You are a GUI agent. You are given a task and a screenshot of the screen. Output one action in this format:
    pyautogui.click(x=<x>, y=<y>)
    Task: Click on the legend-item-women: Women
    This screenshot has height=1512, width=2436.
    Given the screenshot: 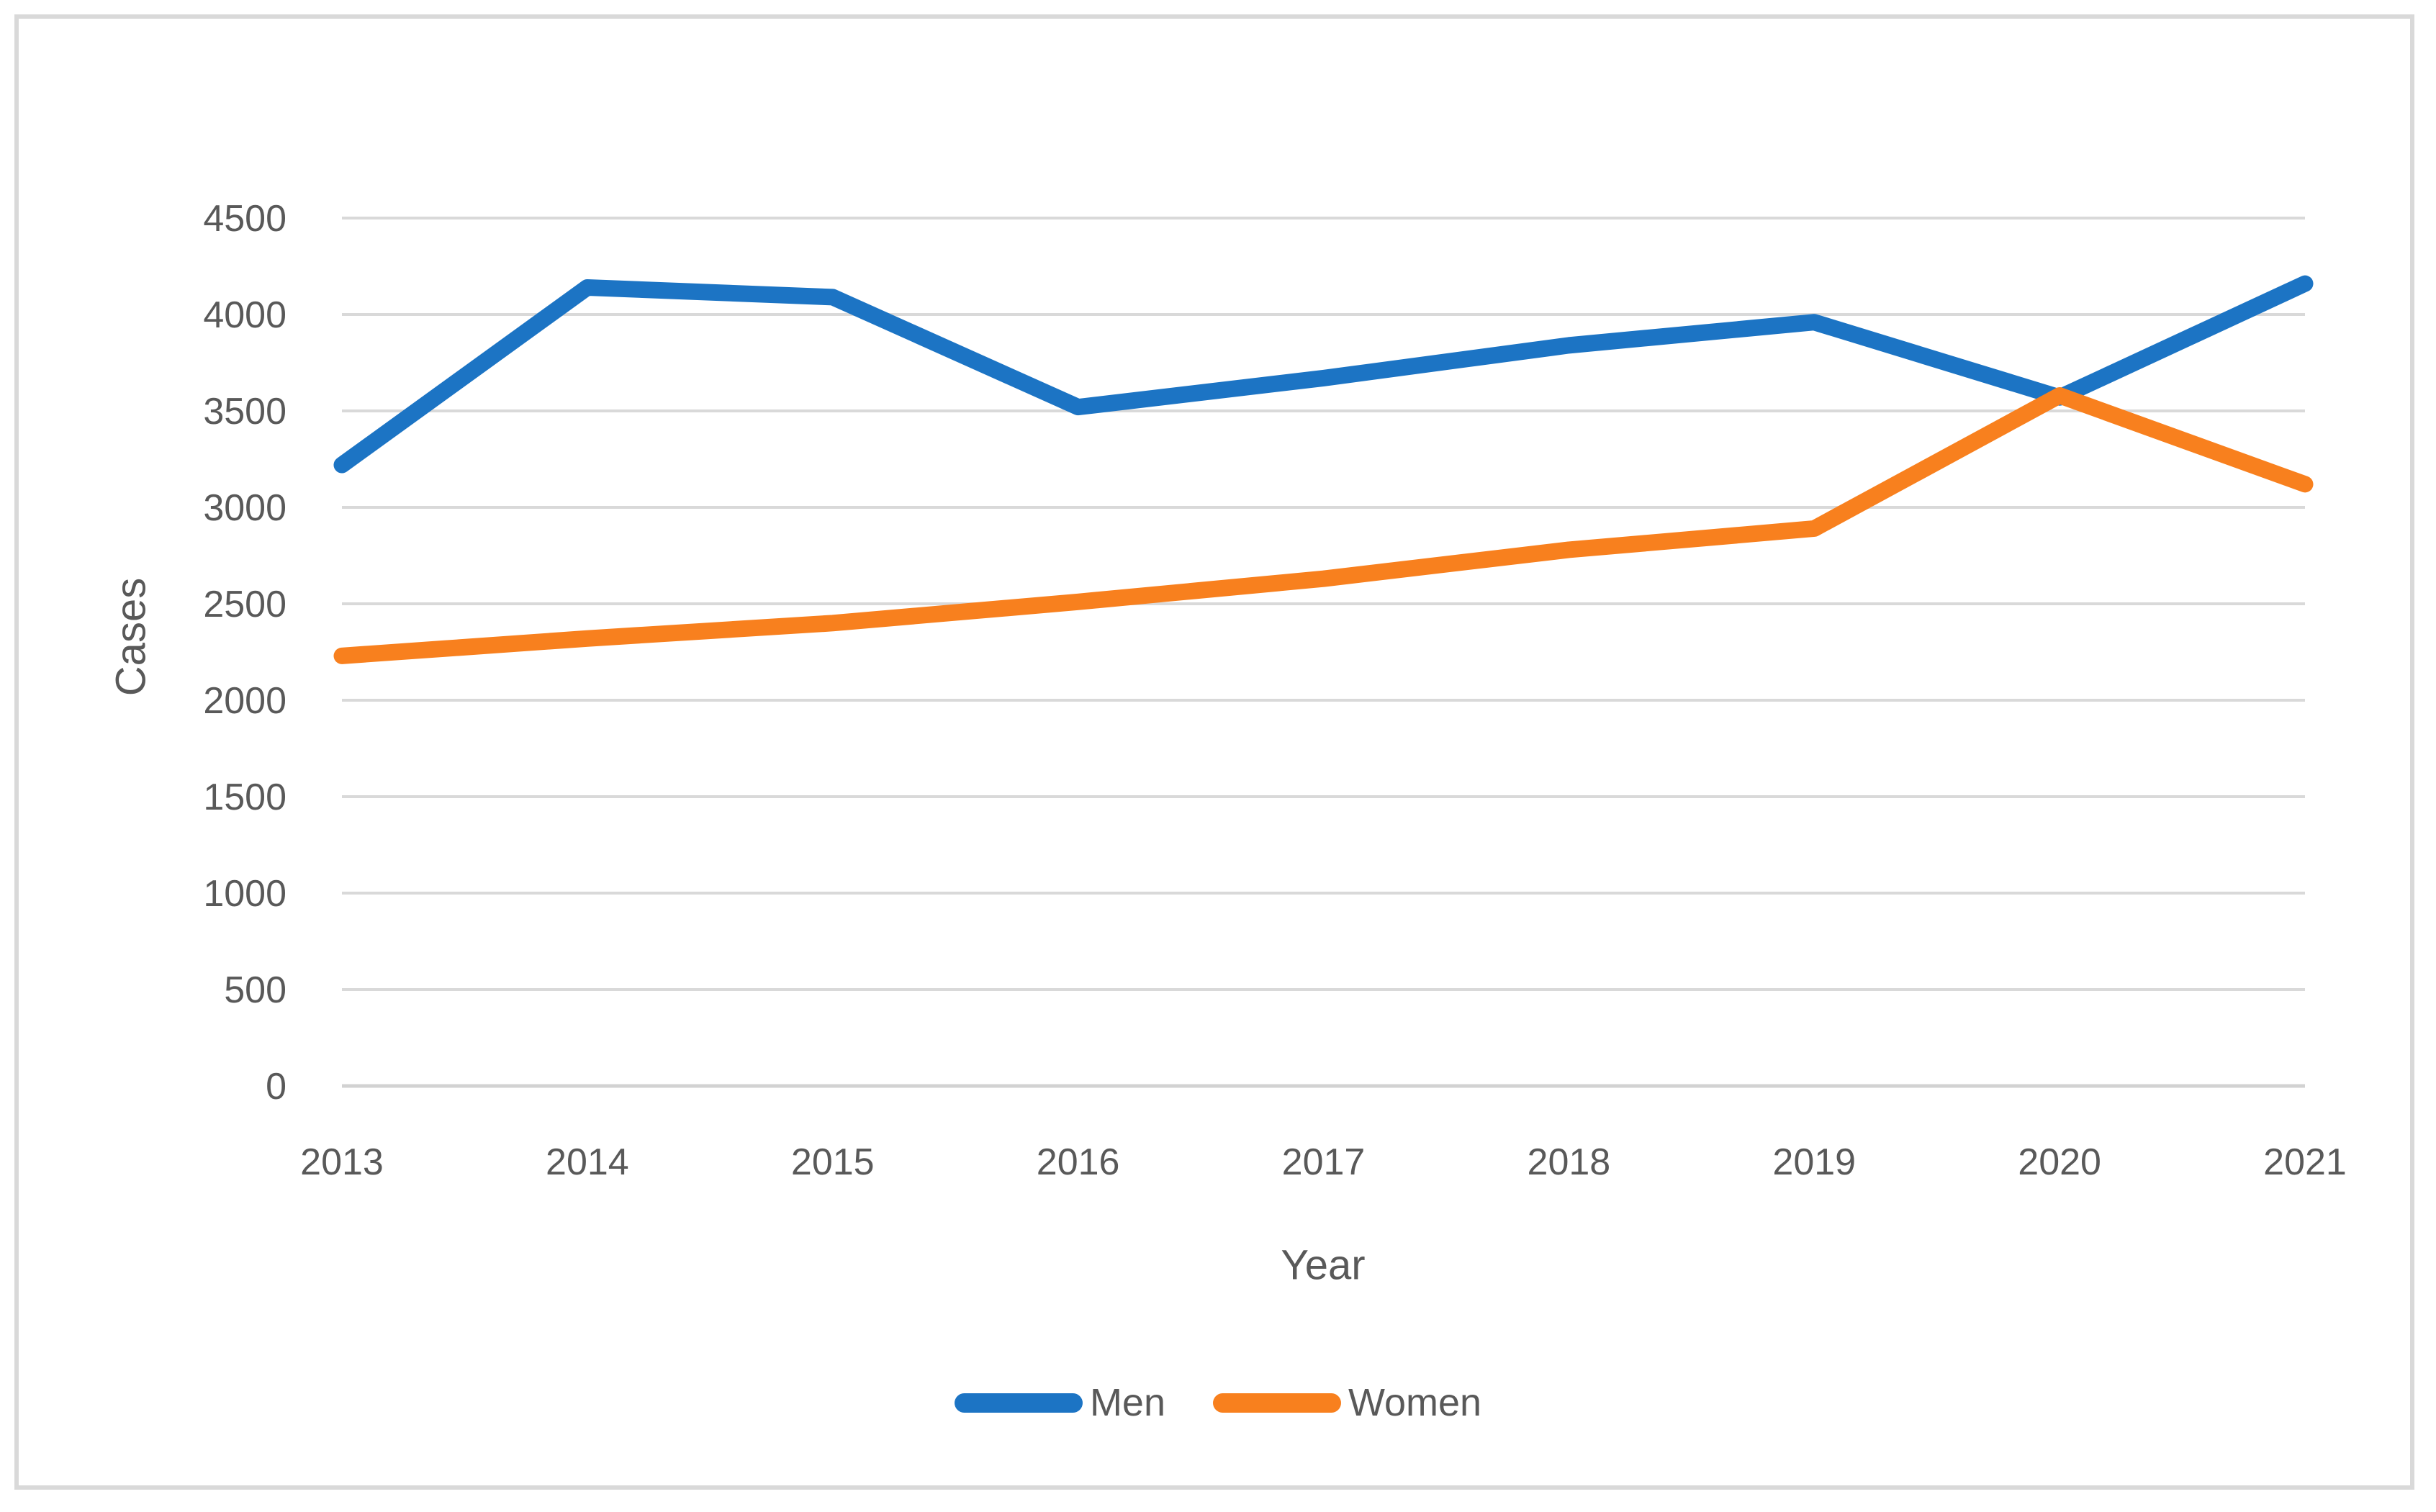 What is the action you would take?
    pyautogui.click(x=1347, y=1403)
    